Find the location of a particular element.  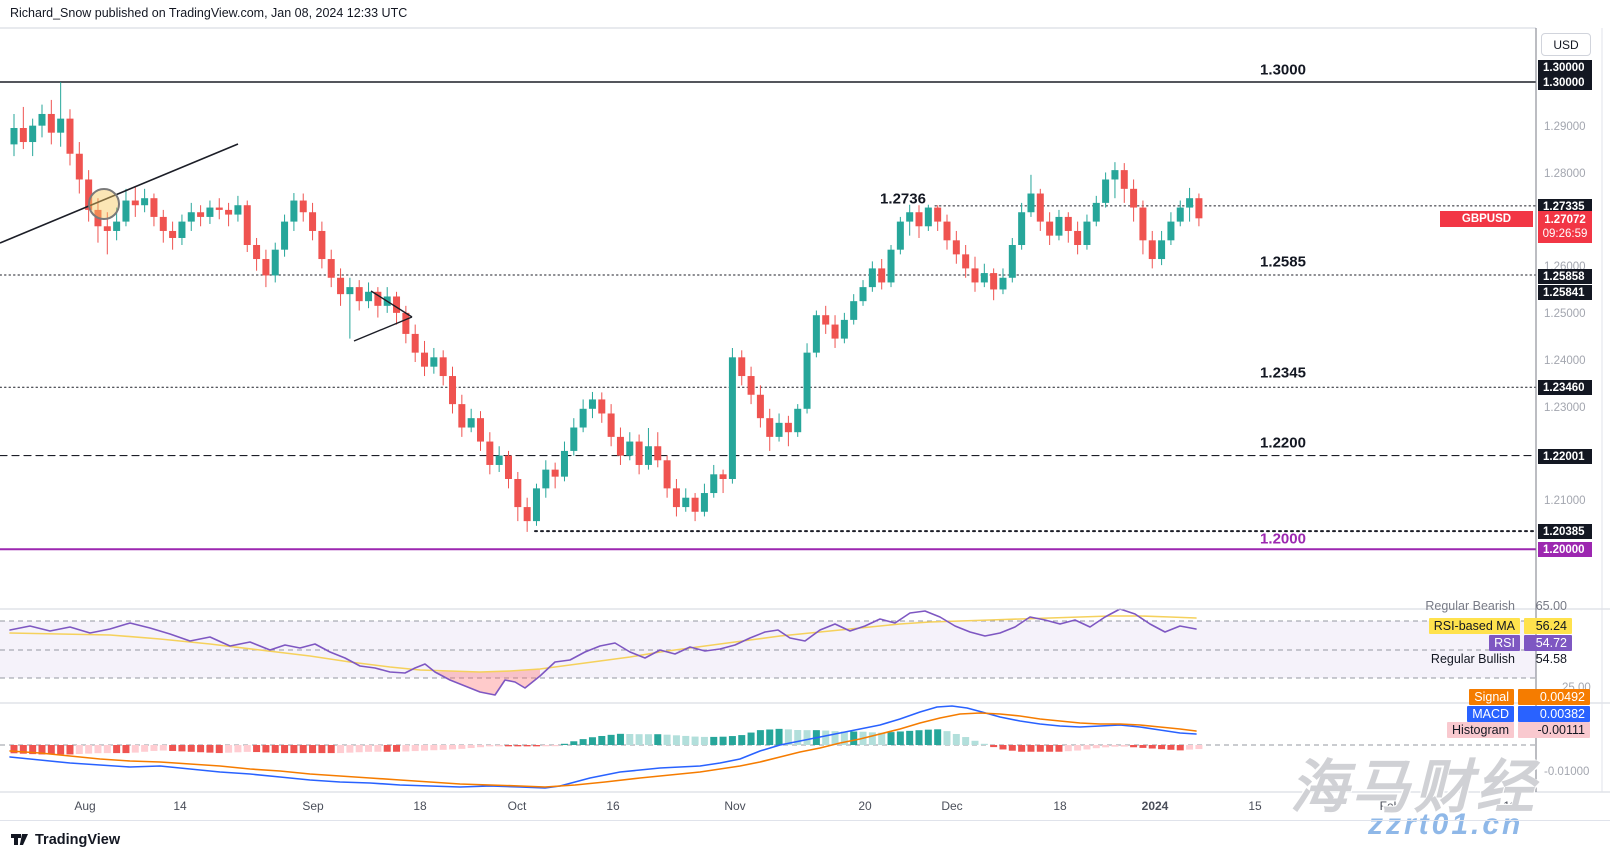

histogram-label: Histogram is located at coordinates (1480, 730).